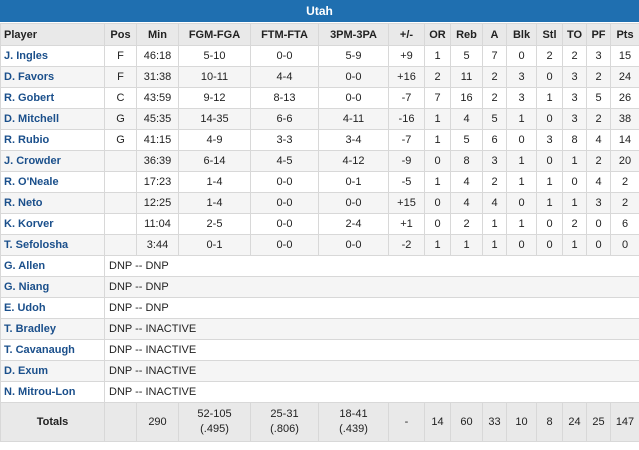 This screenshot has height=450, width=639. I want to click on total-cell: 25-31 (.806), so click(284, 422).